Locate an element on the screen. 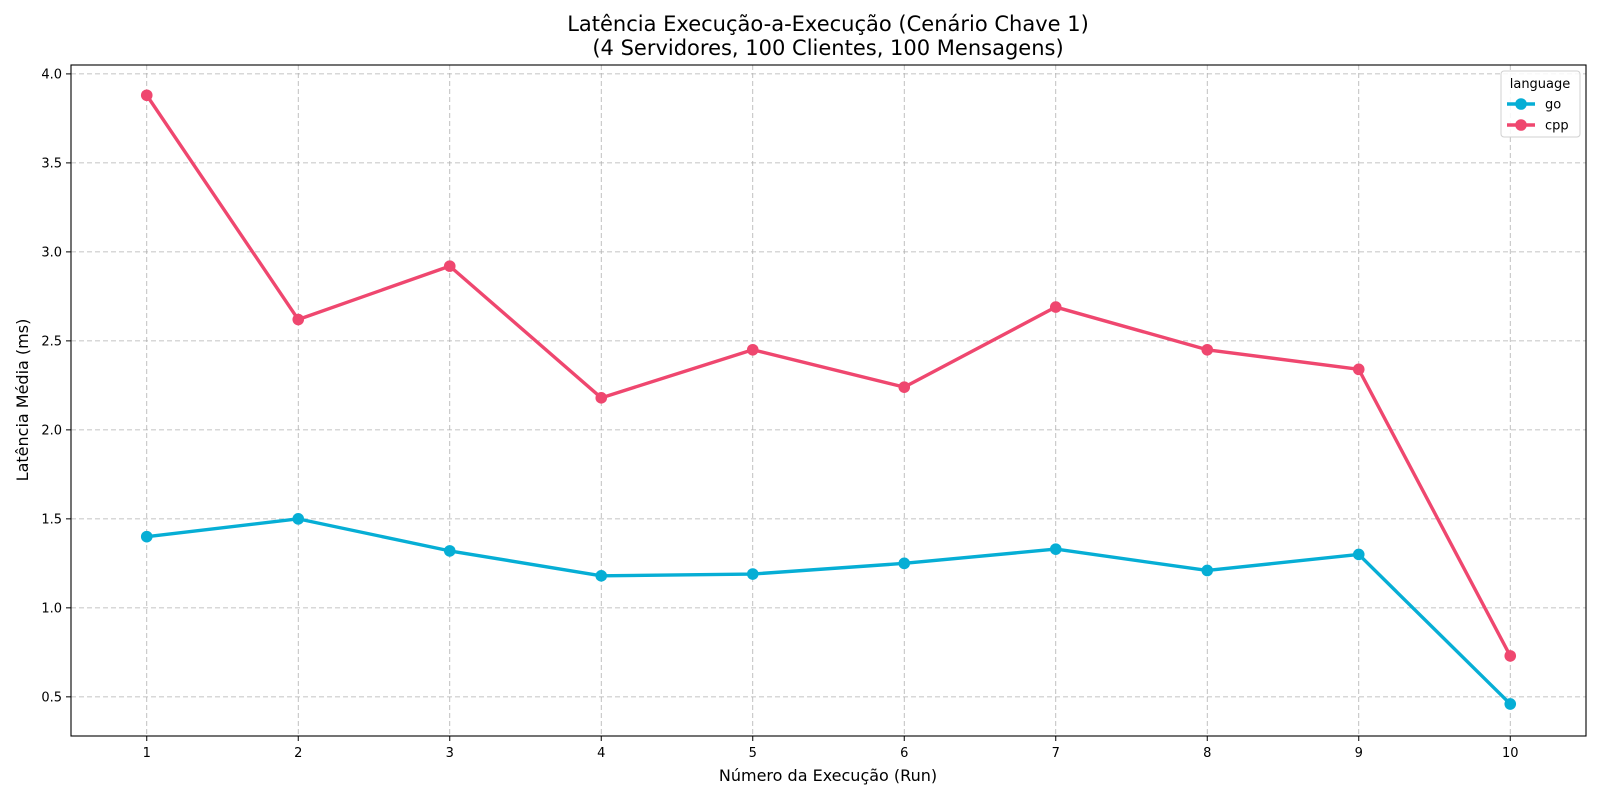 The width and height of the screenshot is (1600, 800). y-axis-label: Latência Média (ms) is located at coordinates (22, 400).